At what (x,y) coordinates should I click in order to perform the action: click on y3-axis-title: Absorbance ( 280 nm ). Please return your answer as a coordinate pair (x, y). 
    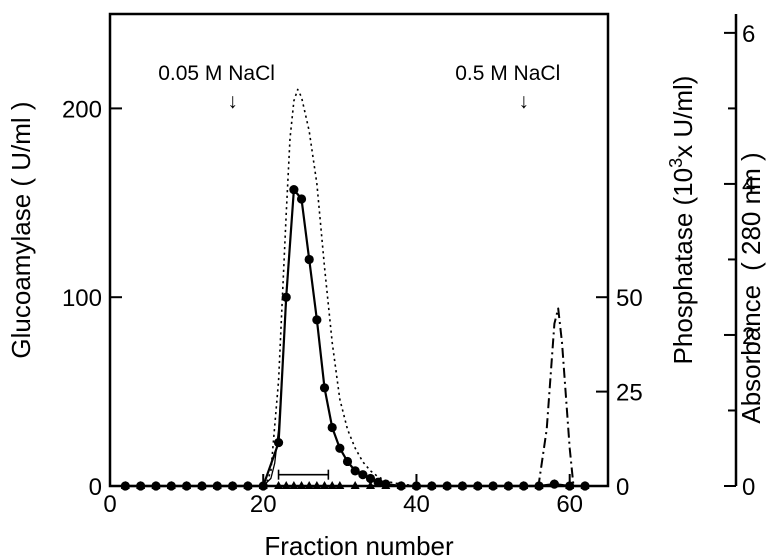
    Looking at the image, I should click on (751, 287).